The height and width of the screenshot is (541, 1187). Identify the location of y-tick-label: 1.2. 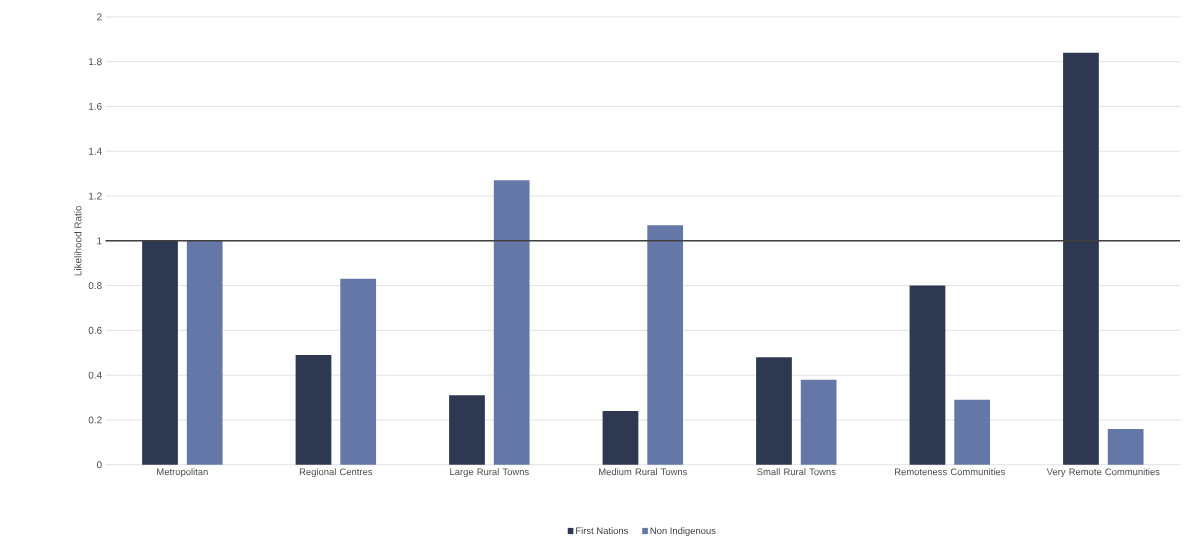
(95, 196).